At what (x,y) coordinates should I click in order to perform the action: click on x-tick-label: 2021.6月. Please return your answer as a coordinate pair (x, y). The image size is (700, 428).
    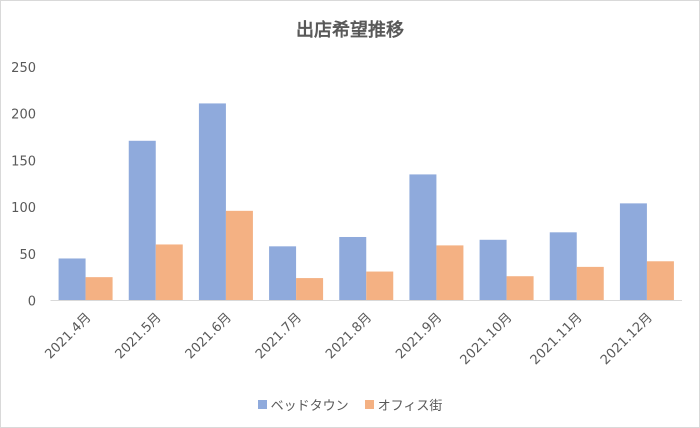
    Looking at the image, I should click on (209, 336).